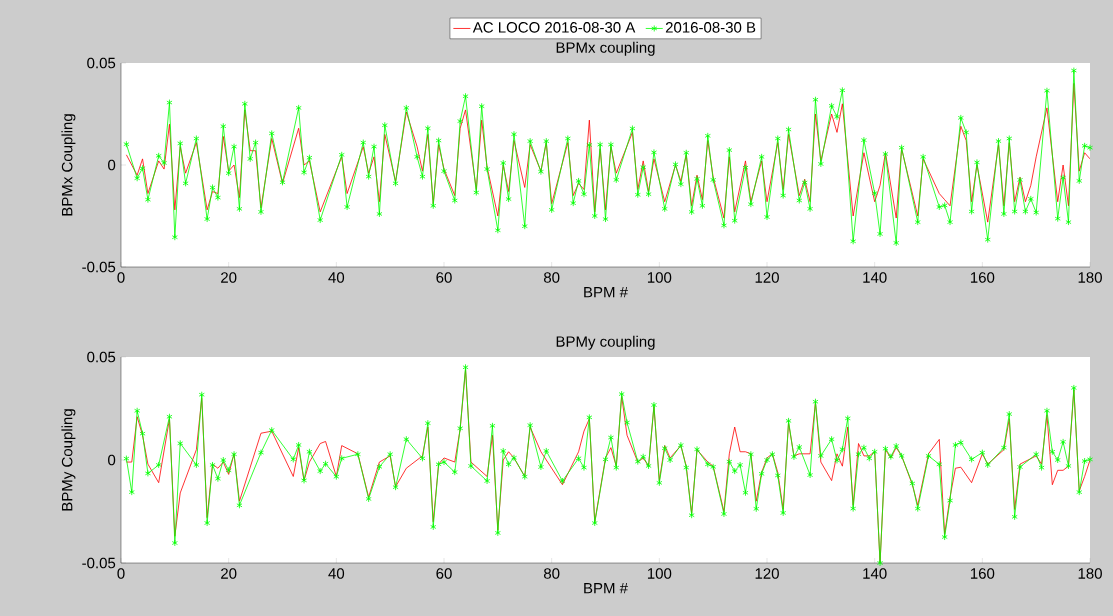 Image resolution: width=1113 pixels, height=616 pixels. Describe the element at coordinates (605, 48) in the screenshot. I see `chart-title: BPMx coupling` at that location.